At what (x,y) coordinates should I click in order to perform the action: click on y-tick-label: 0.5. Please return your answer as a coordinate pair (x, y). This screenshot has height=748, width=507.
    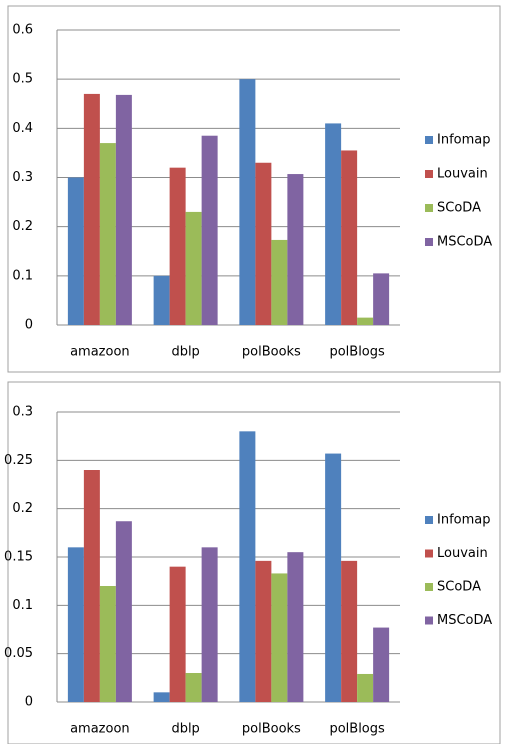
    Looking at the image, I should click on (22, 79).